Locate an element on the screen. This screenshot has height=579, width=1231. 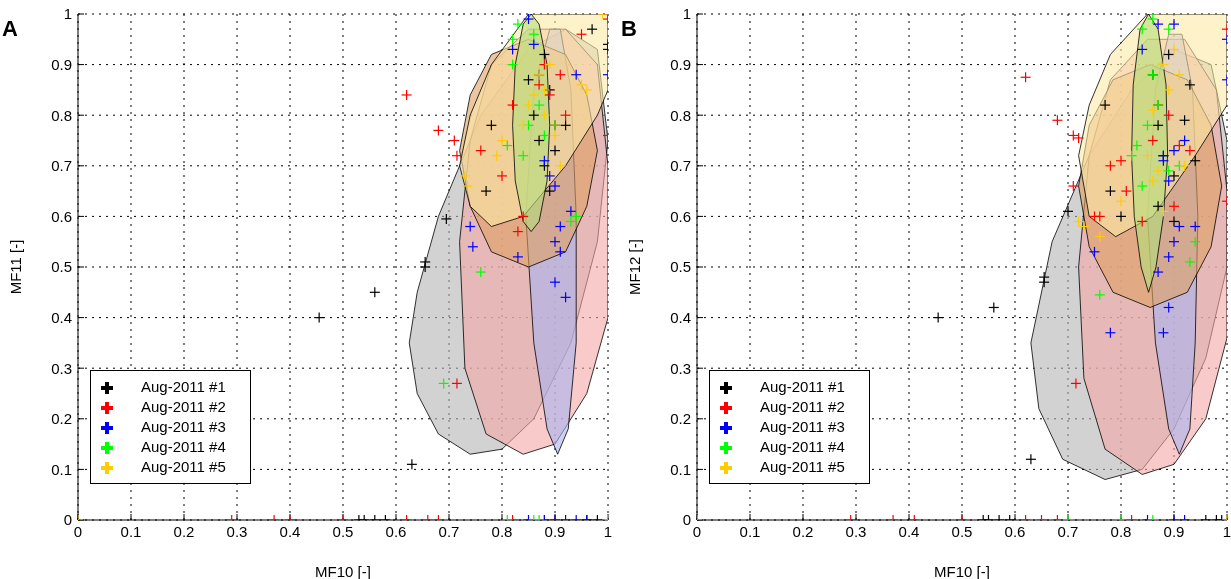
text: B is located at coordinates (629, 29).